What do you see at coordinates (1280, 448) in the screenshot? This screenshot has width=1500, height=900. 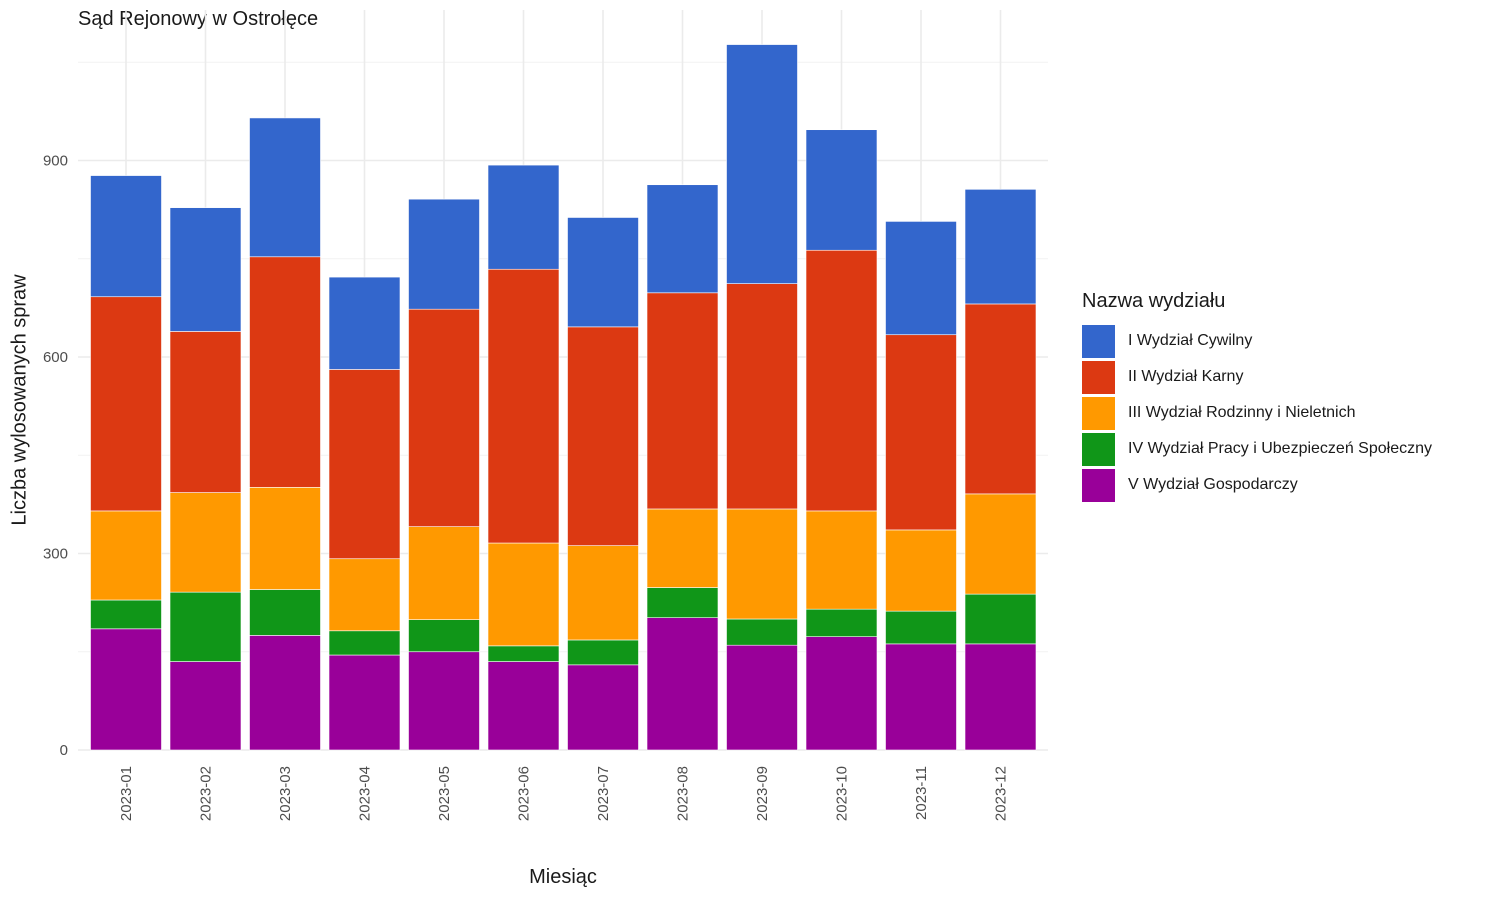 I see `legend-label: IV Wydział Pracy i Ubezpieczeń Społeczny` at bounding box center [1280, 448].